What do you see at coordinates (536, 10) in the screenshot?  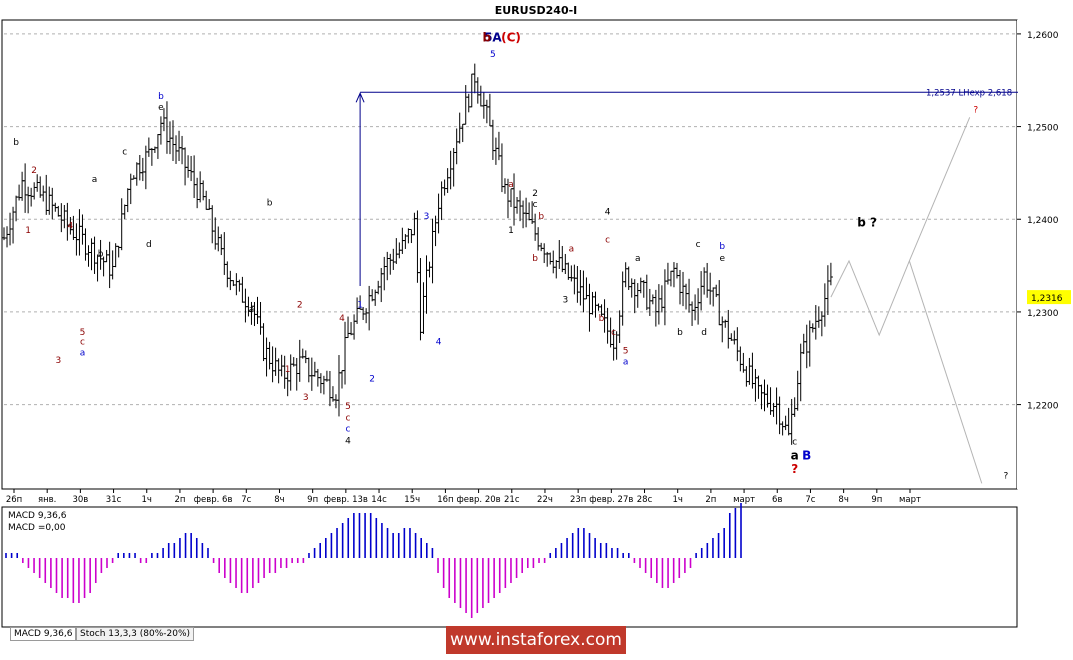 I see `chart-title: EURUSD240-I` at bounding box center [536, 10].